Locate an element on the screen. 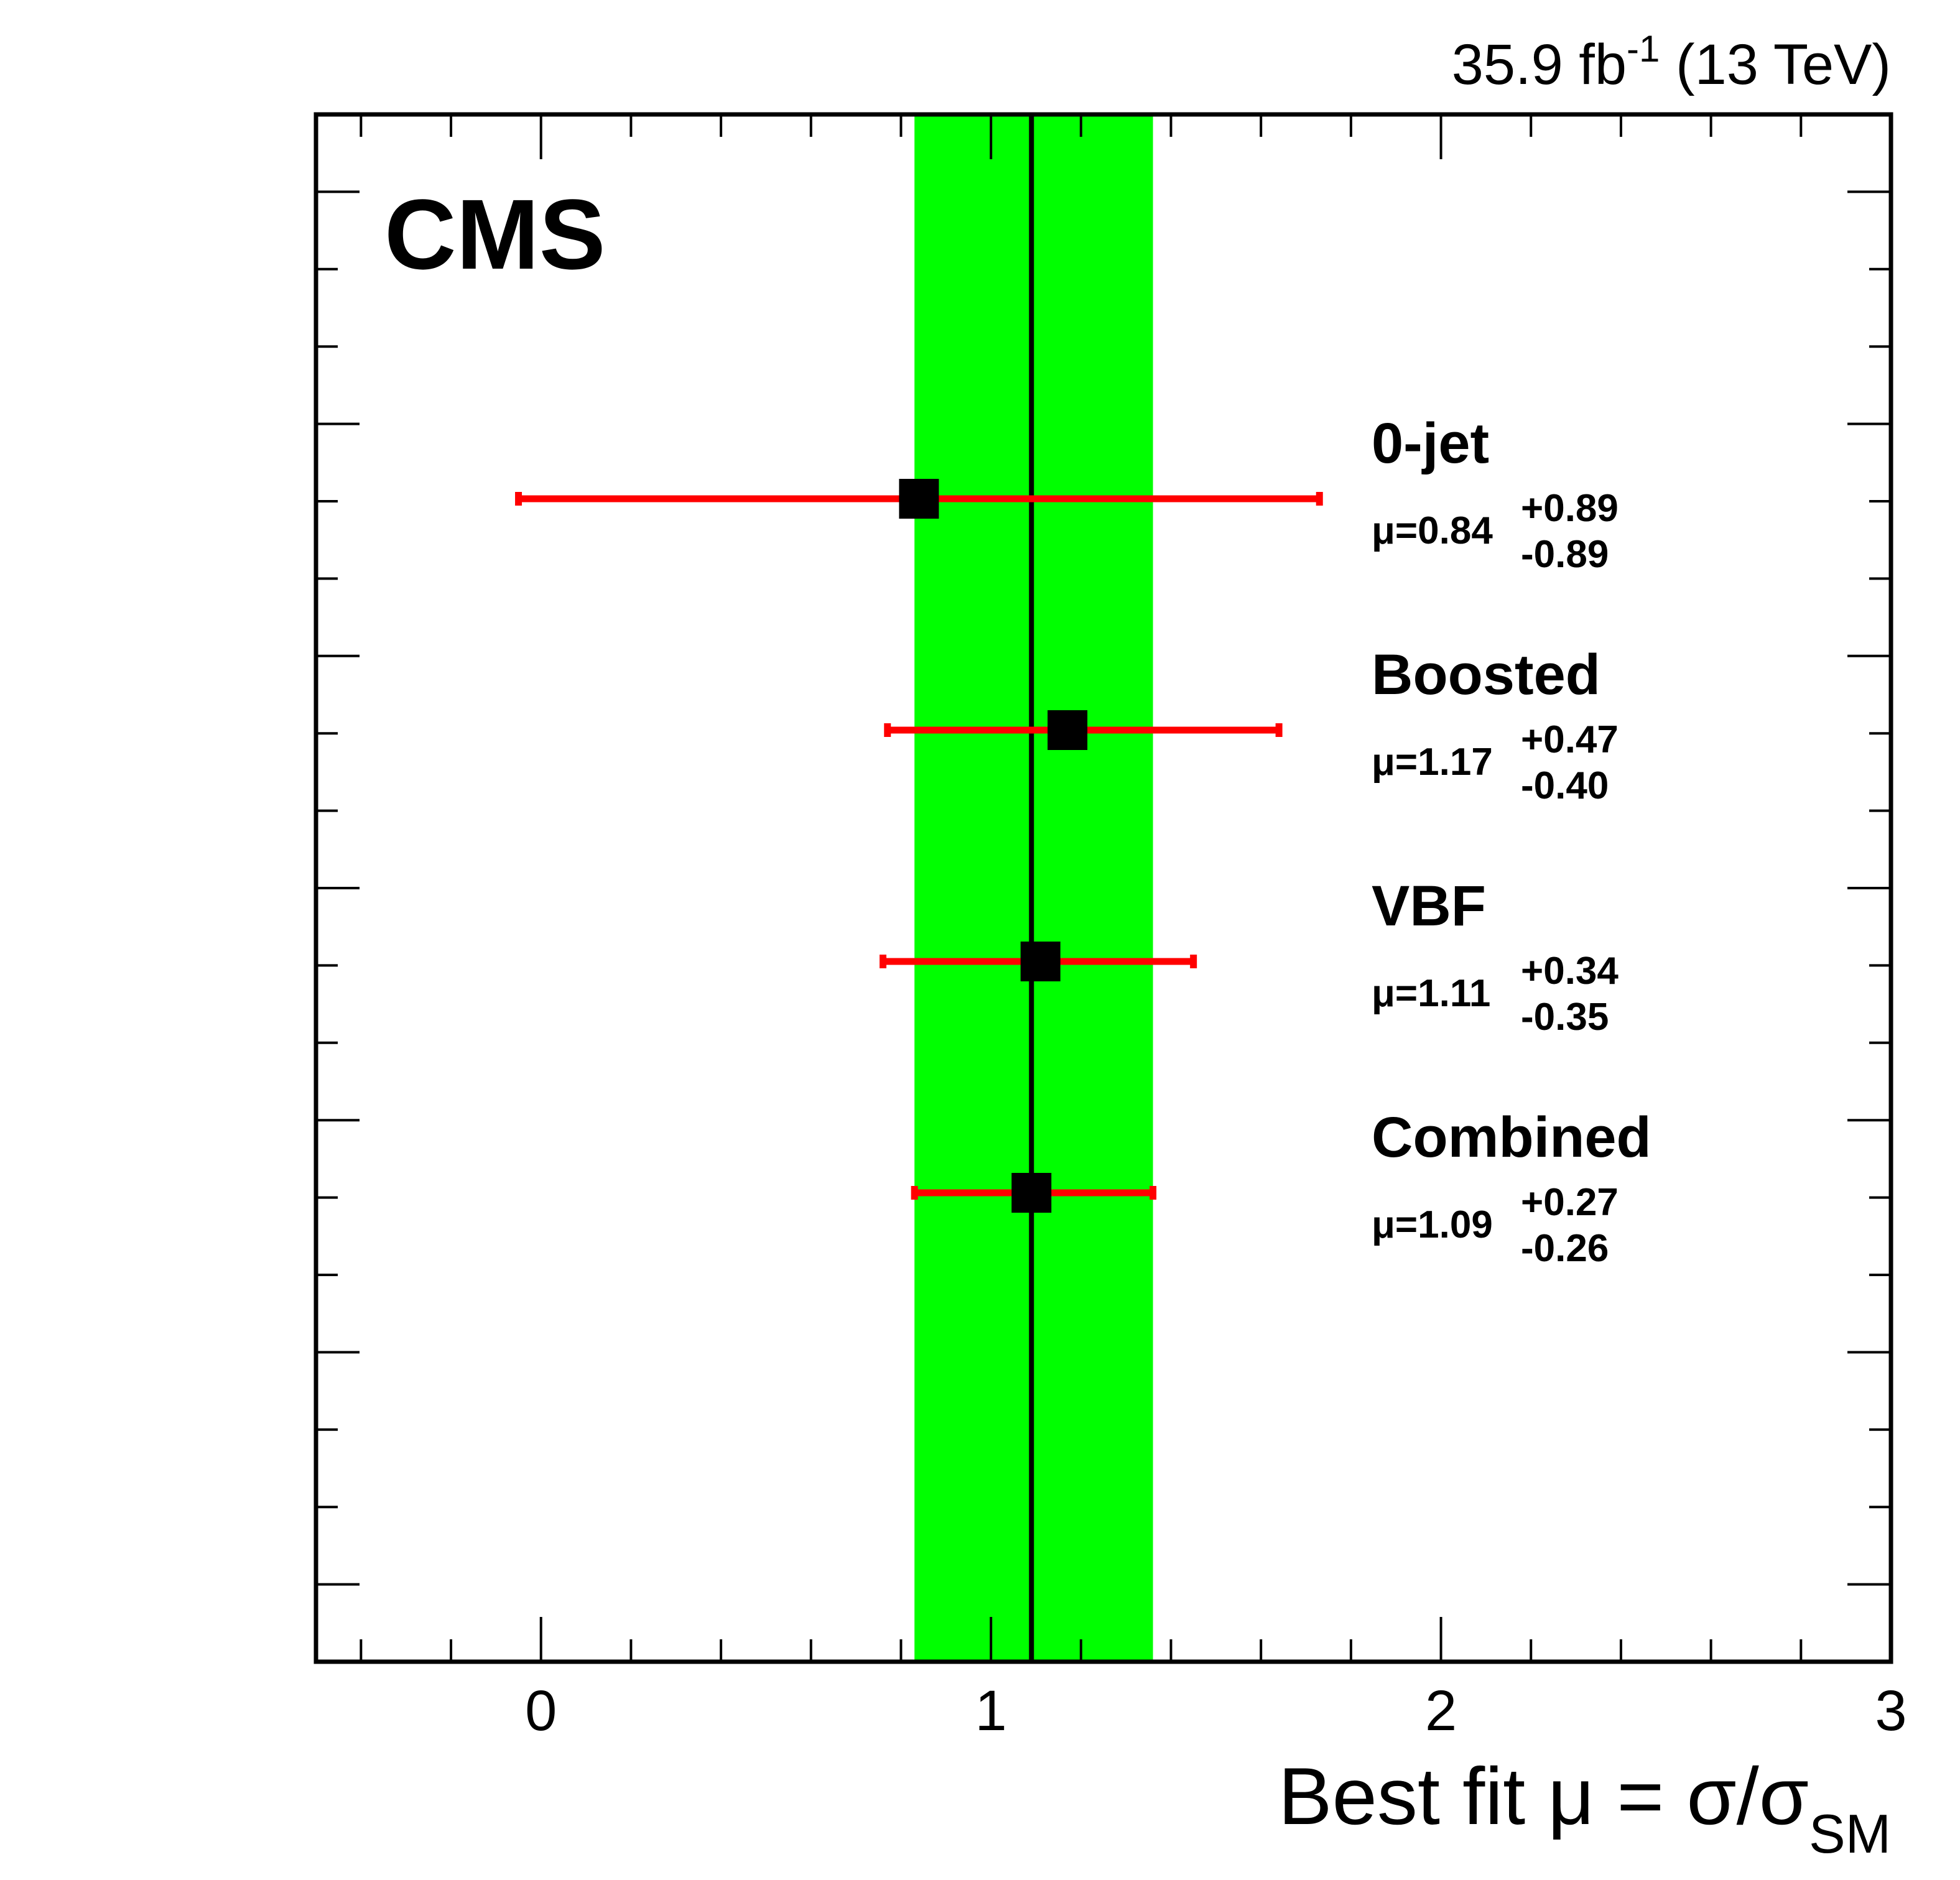  lumi-label-suffix: (13 TeV) is located at coordinates (1775, 64).